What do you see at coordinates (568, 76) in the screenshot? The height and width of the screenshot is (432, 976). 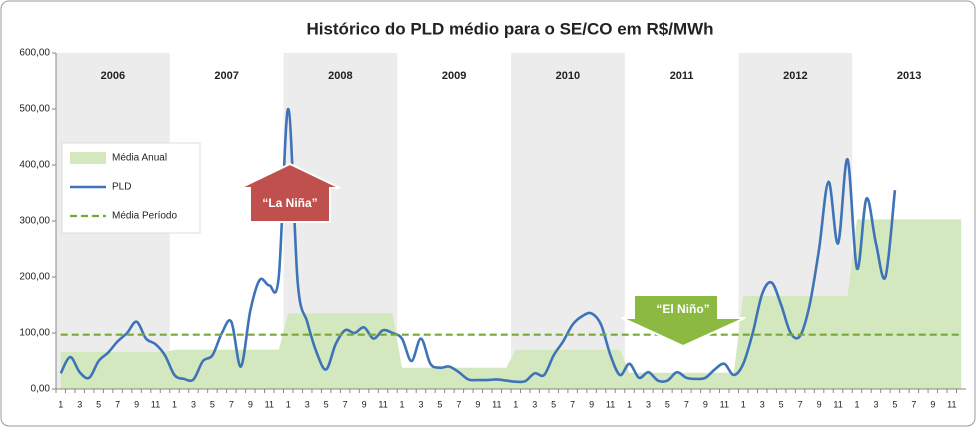 I see `year-label: 2010` at bounding box center [568, 76].